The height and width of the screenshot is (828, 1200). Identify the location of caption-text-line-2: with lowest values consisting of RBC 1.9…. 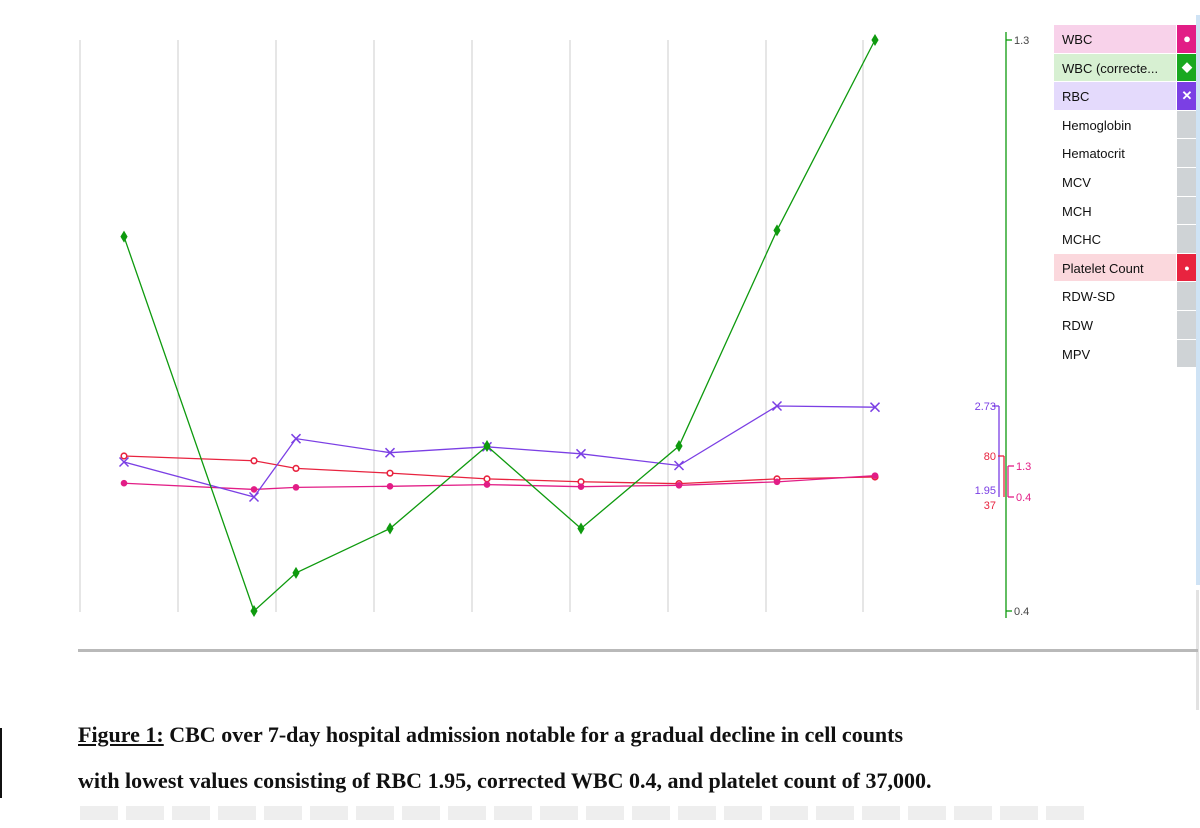
(505, 780).